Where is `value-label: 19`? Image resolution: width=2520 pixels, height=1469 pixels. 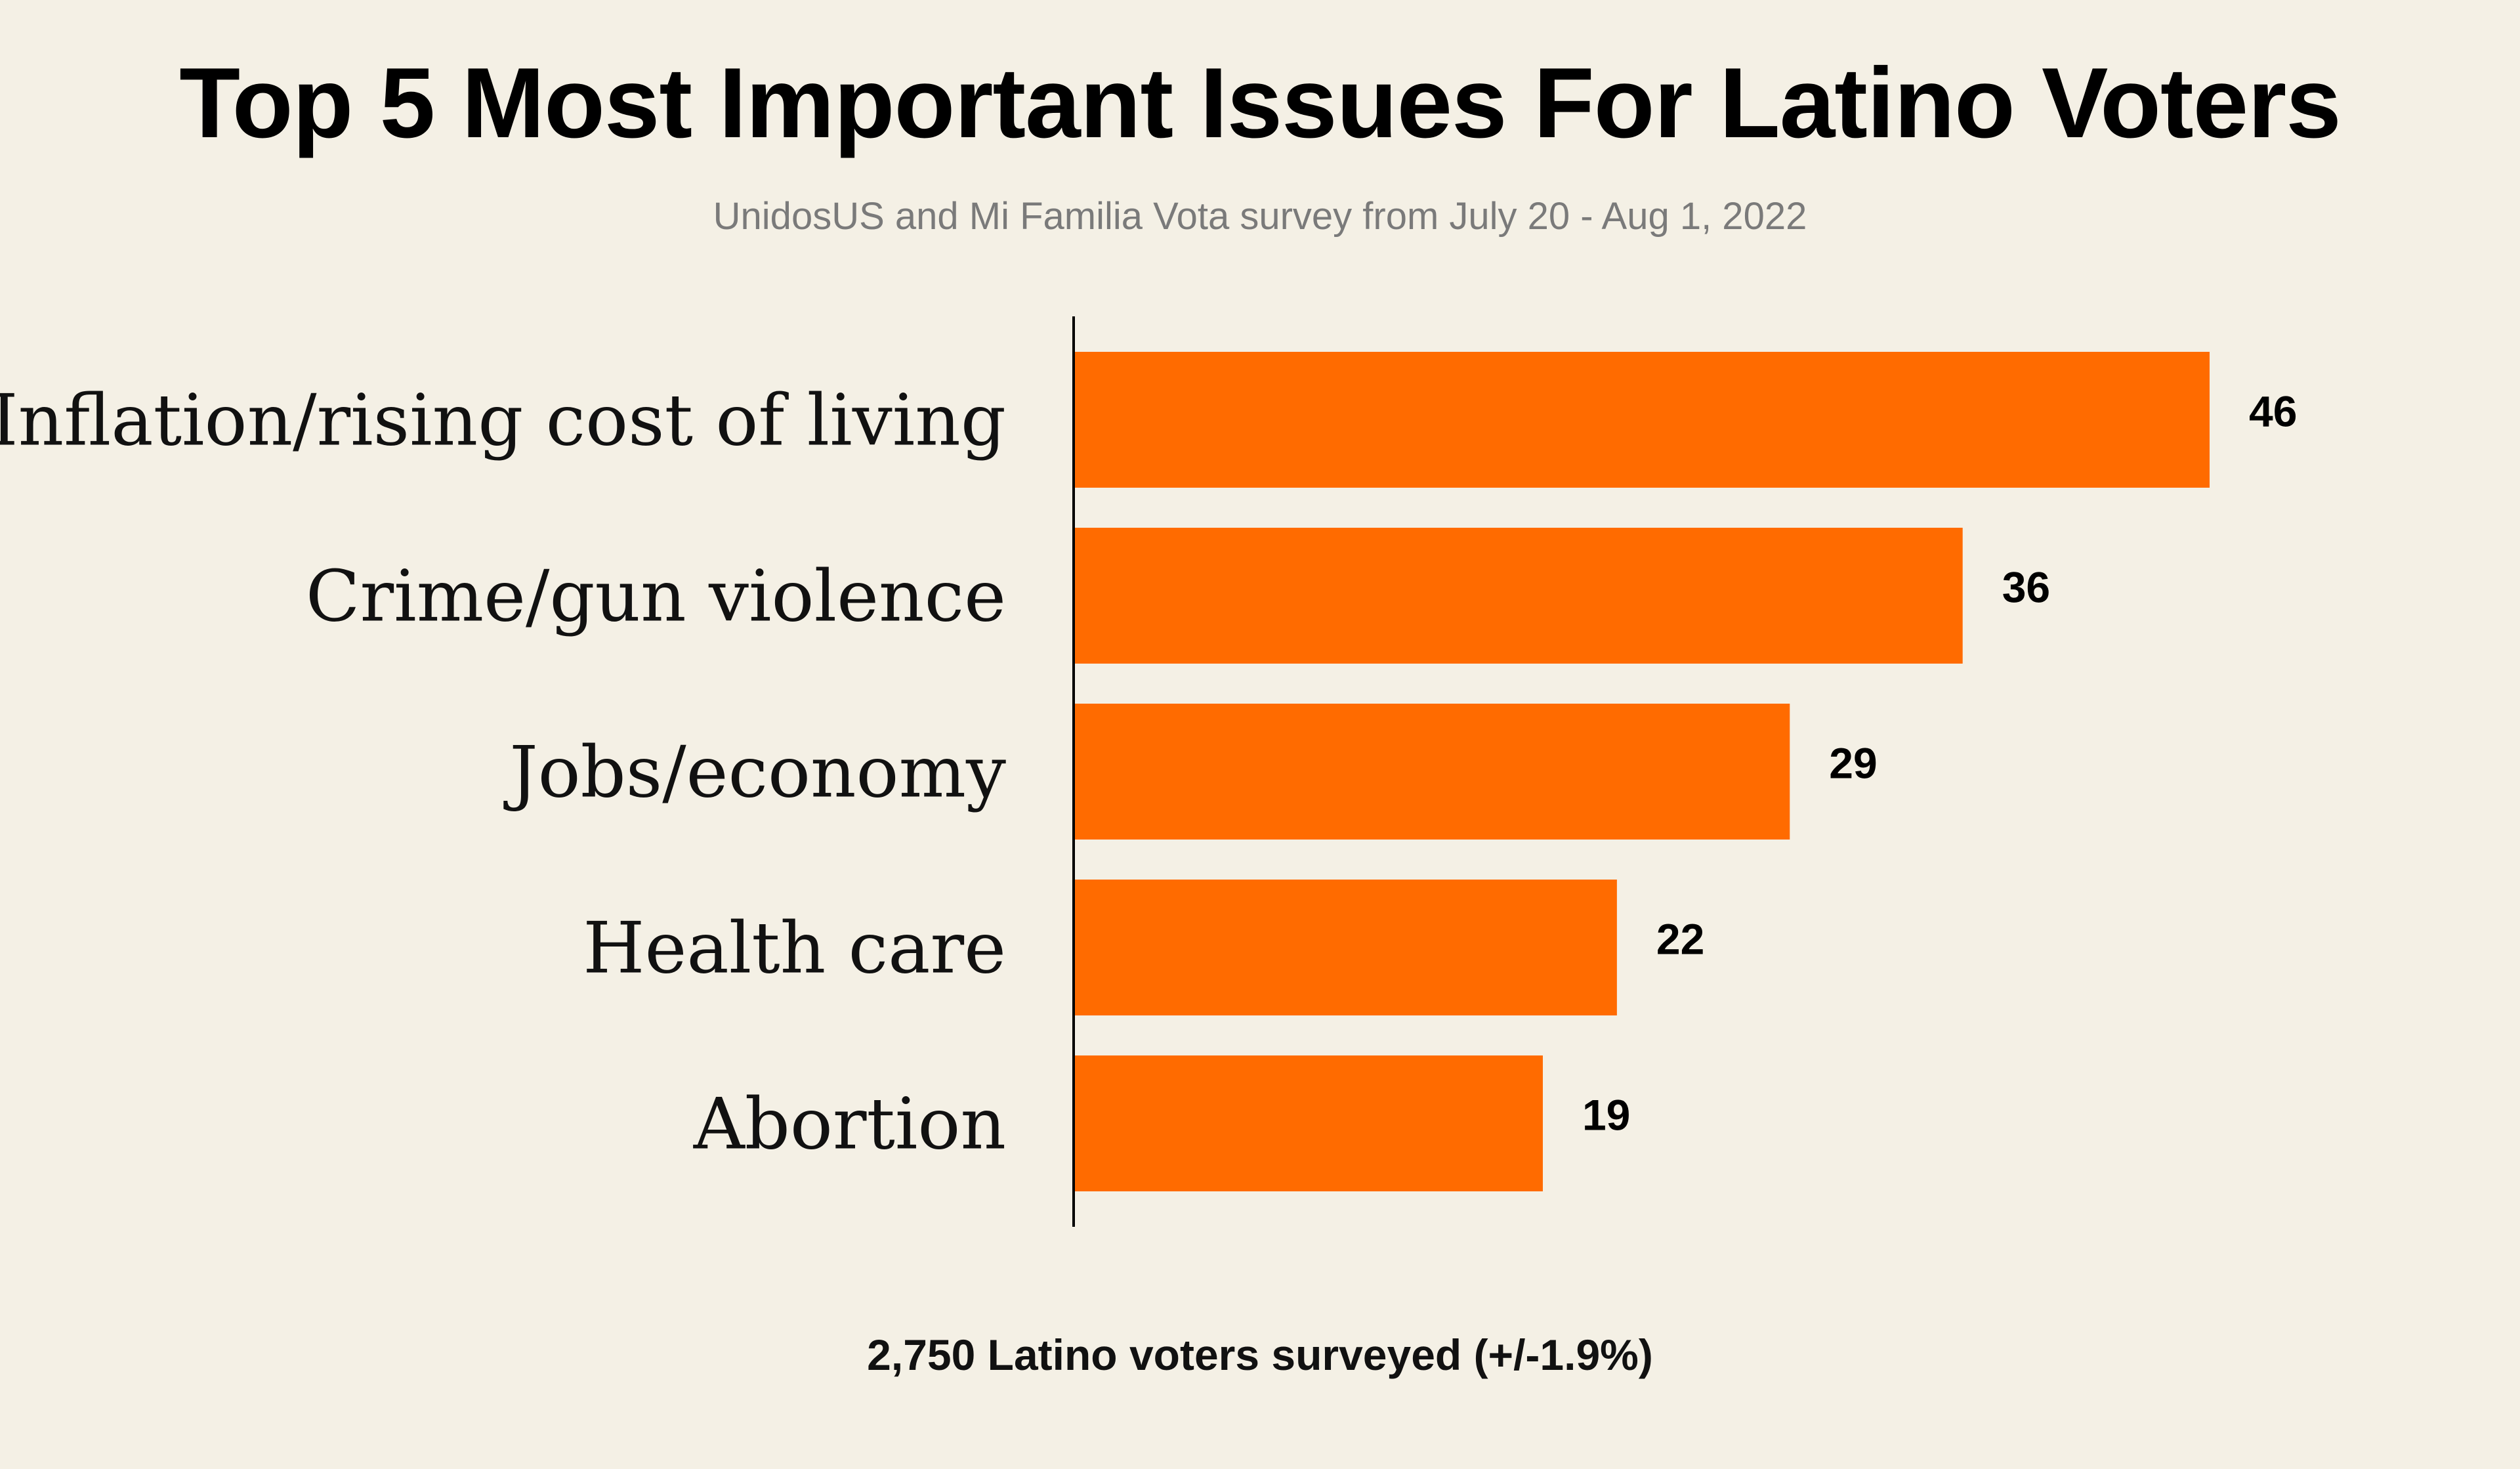
value-label: 19 is located at coordinates (1606, 1115).